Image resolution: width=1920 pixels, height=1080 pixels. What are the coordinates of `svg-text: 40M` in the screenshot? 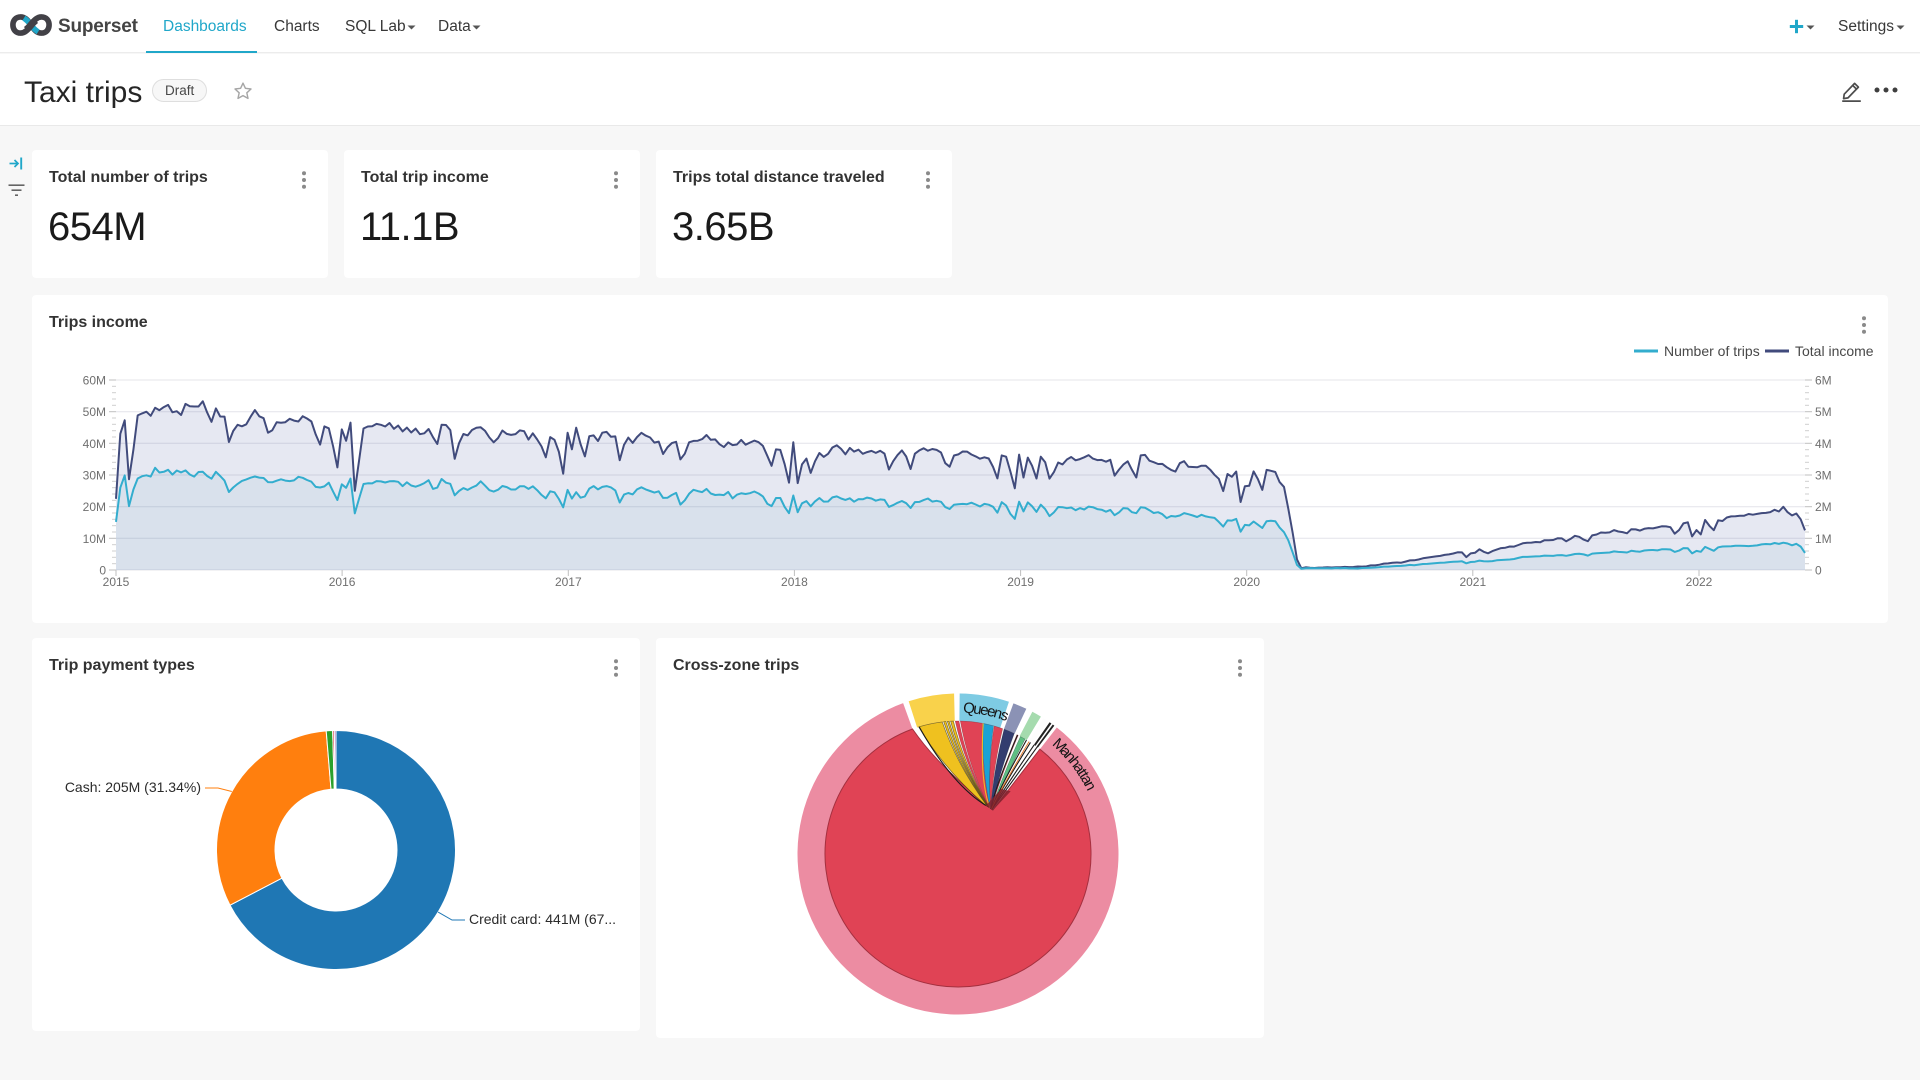 It's located at (94, 444).